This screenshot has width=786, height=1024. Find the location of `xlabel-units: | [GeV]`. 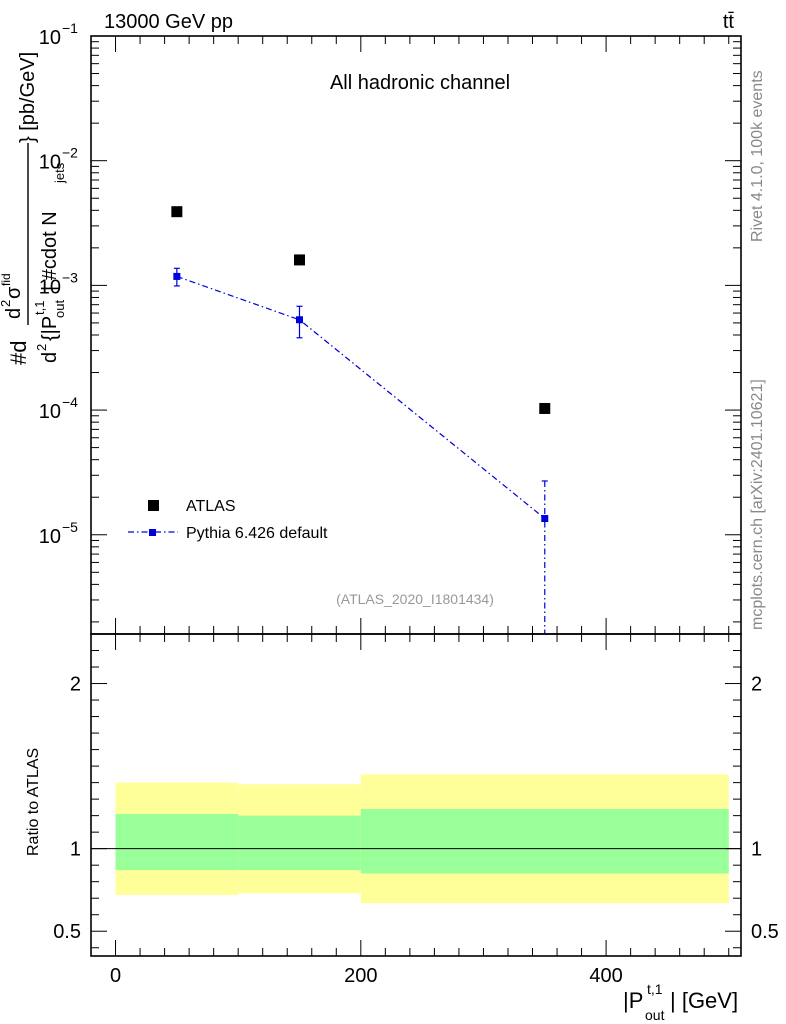

xlabel-units: | [GeV] is located at coordinates (704, 1000).